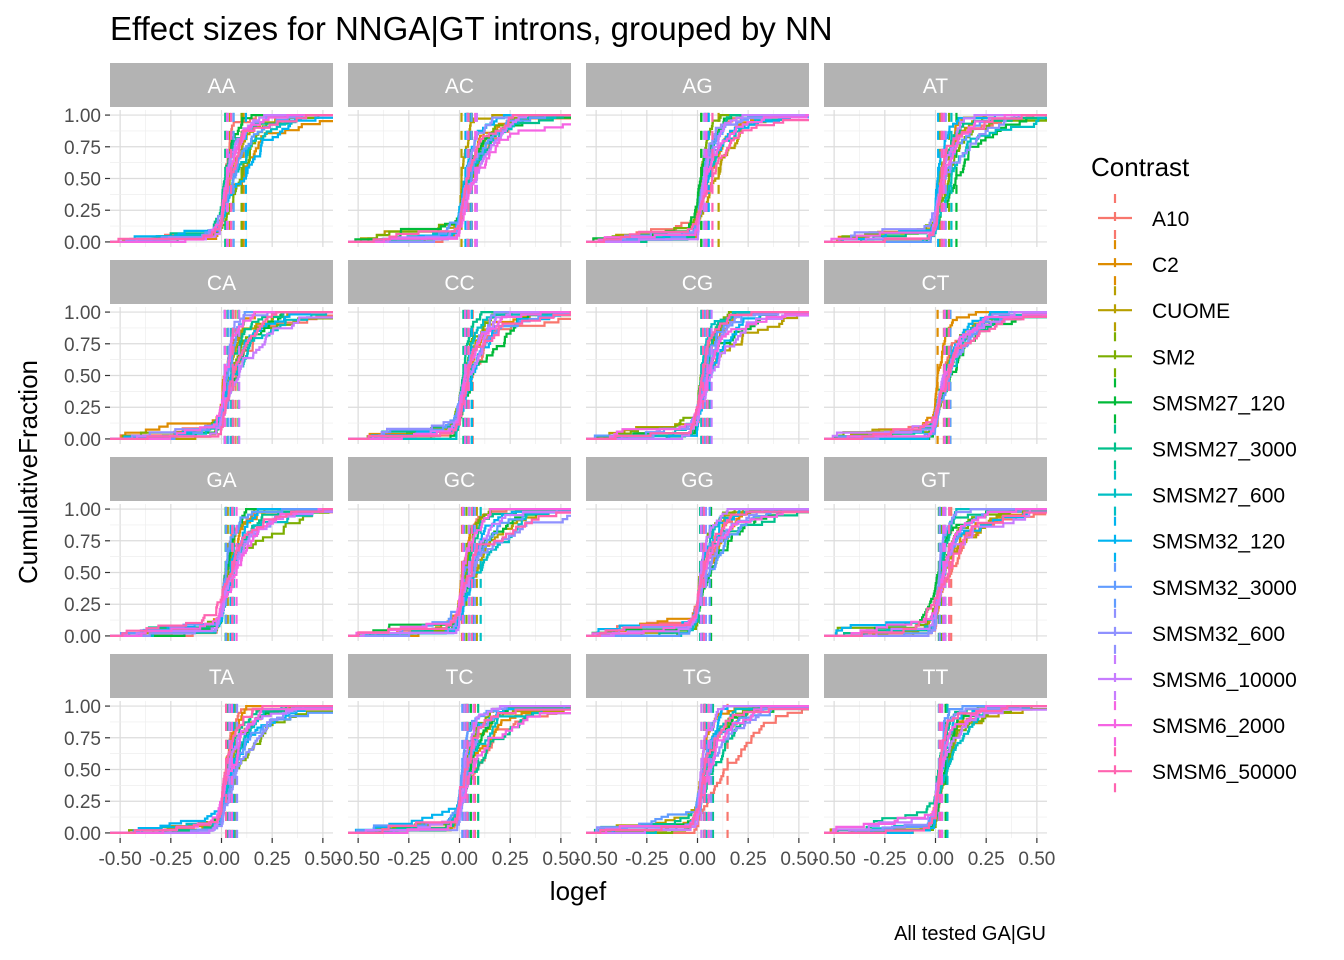 This screenshot has height=960, width=1344. I want to click on facet-CG: CG, so click(697, 352).